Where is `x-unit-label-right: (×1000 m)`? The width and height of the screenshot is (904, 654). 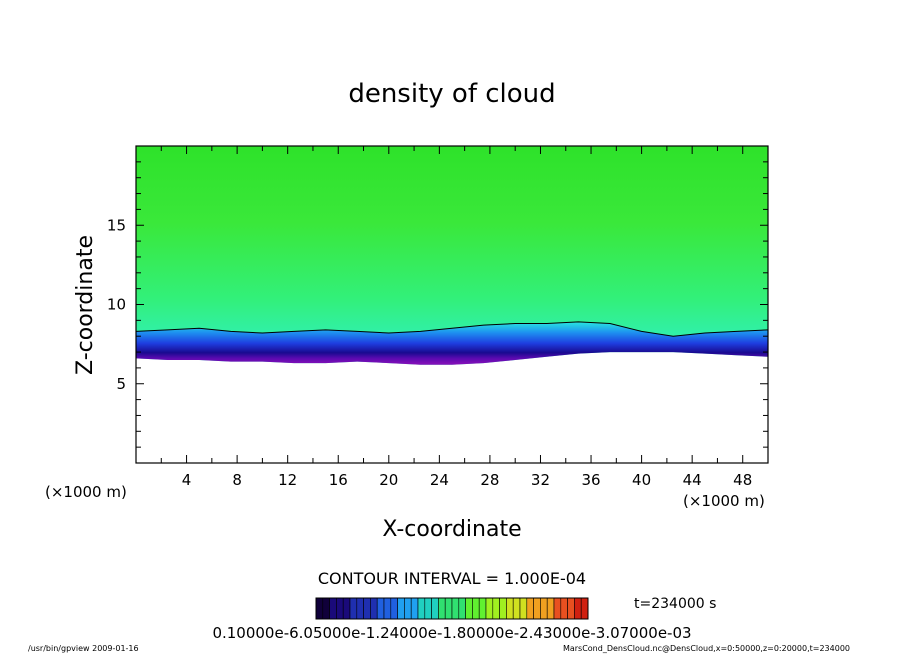
x-unit-label-right: (×1000 m) is located at coordinates (724, 501).